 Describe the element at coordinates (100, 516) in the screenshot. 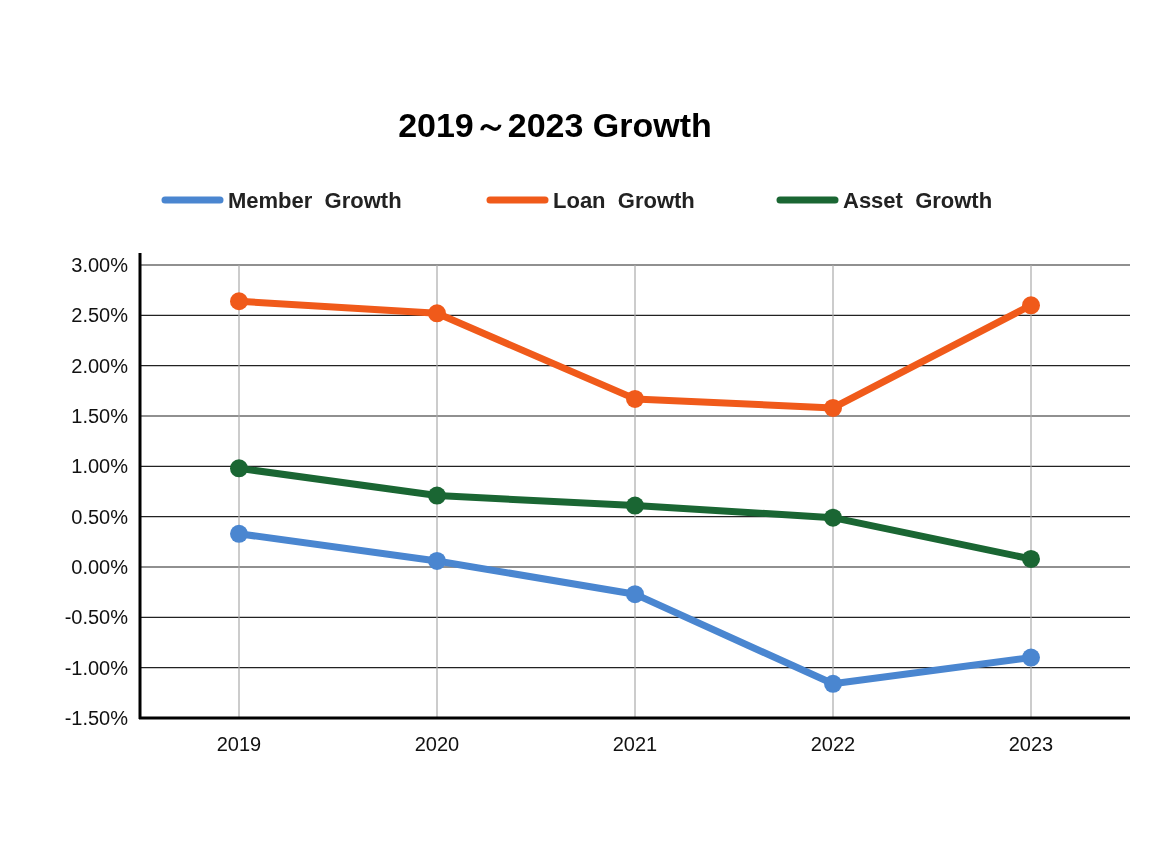

I see `y-tick-label: 0.50%` at that location.